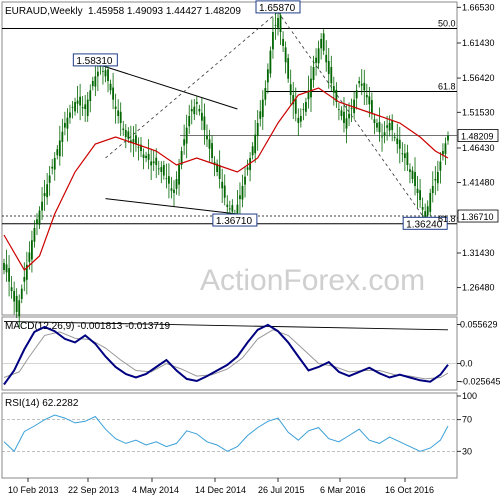 Image resolution: width=500 pixels, height=500 pixels. Describe the element at coordinates (469, 396) in the screenshot. I see `rsi-y-tick-label: 100` at that location.